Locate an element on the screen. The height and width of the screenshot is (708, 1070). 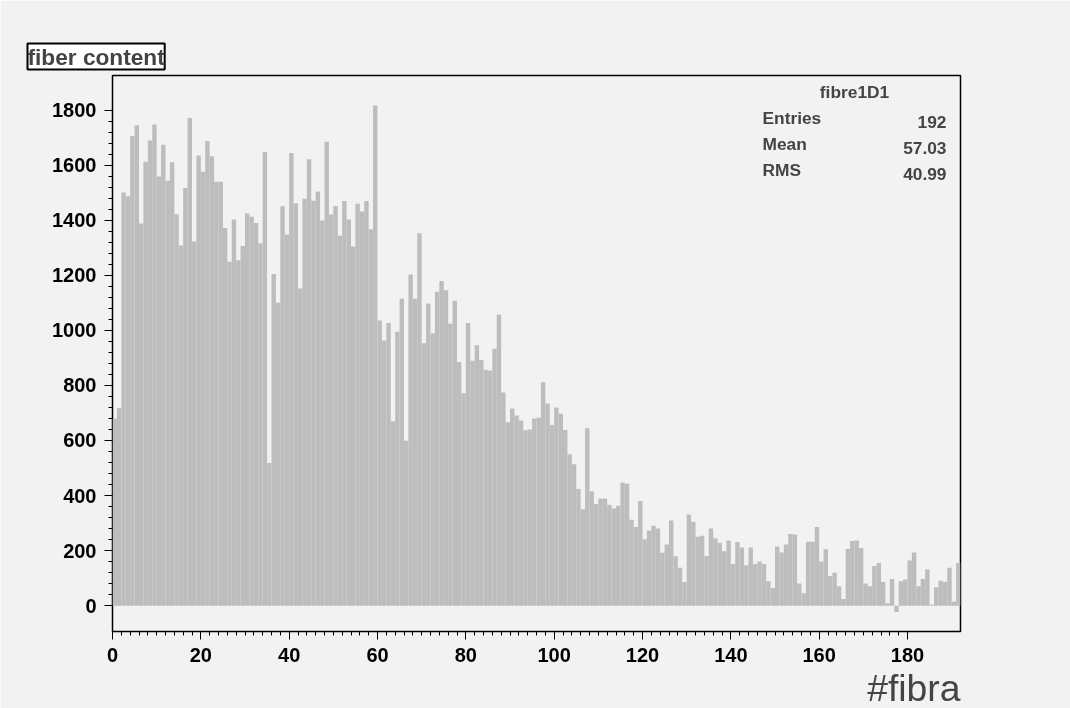
y-tick-label: 1800 is located at coordinates (74, 110).